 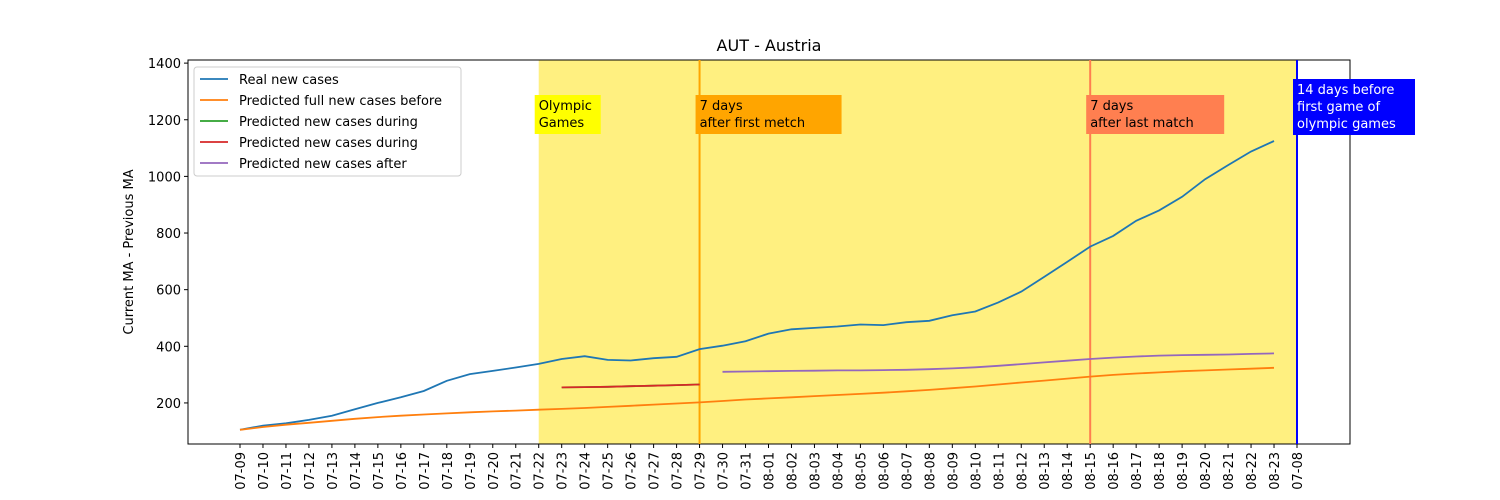 I want to click on x-tick-label: 08-18, so click(x=1160, y=471).